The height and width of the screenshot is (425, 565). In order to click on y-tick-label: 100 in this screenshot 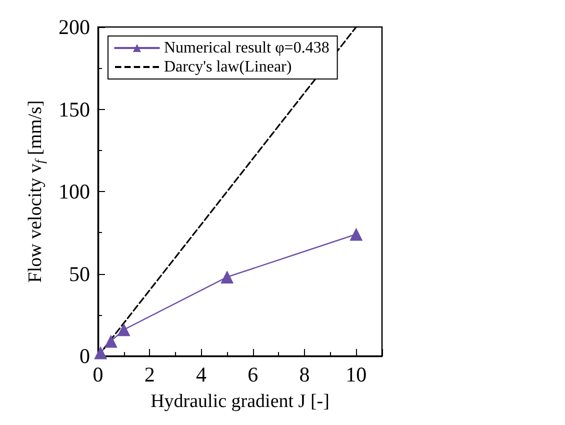, I will do `click(74, 192)`.